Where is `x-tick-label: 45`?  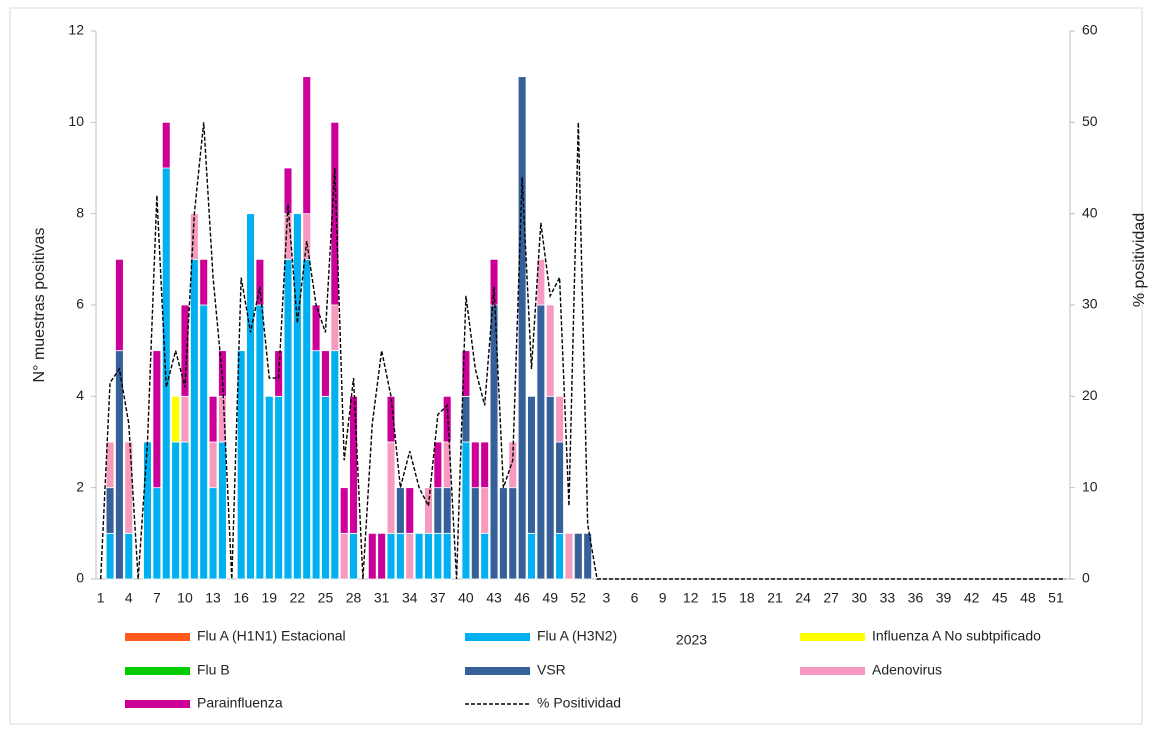 x-tick-label: 45 is located at coordinates (1000, 598).